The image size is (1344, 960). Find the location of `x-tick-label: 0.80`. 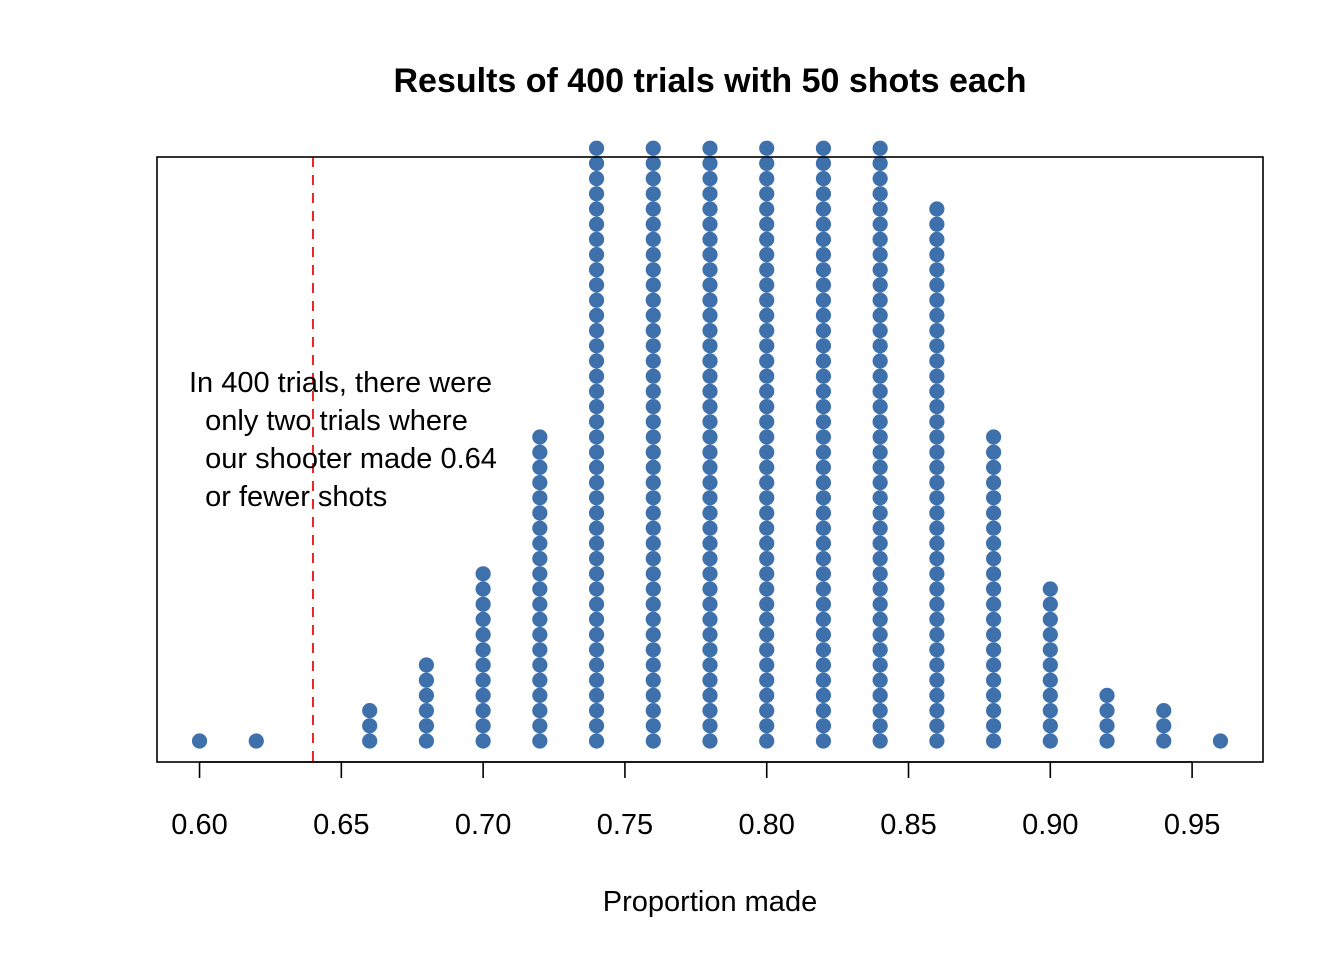

x-tick-label: 0.80 is located at coordinates (766, 825).